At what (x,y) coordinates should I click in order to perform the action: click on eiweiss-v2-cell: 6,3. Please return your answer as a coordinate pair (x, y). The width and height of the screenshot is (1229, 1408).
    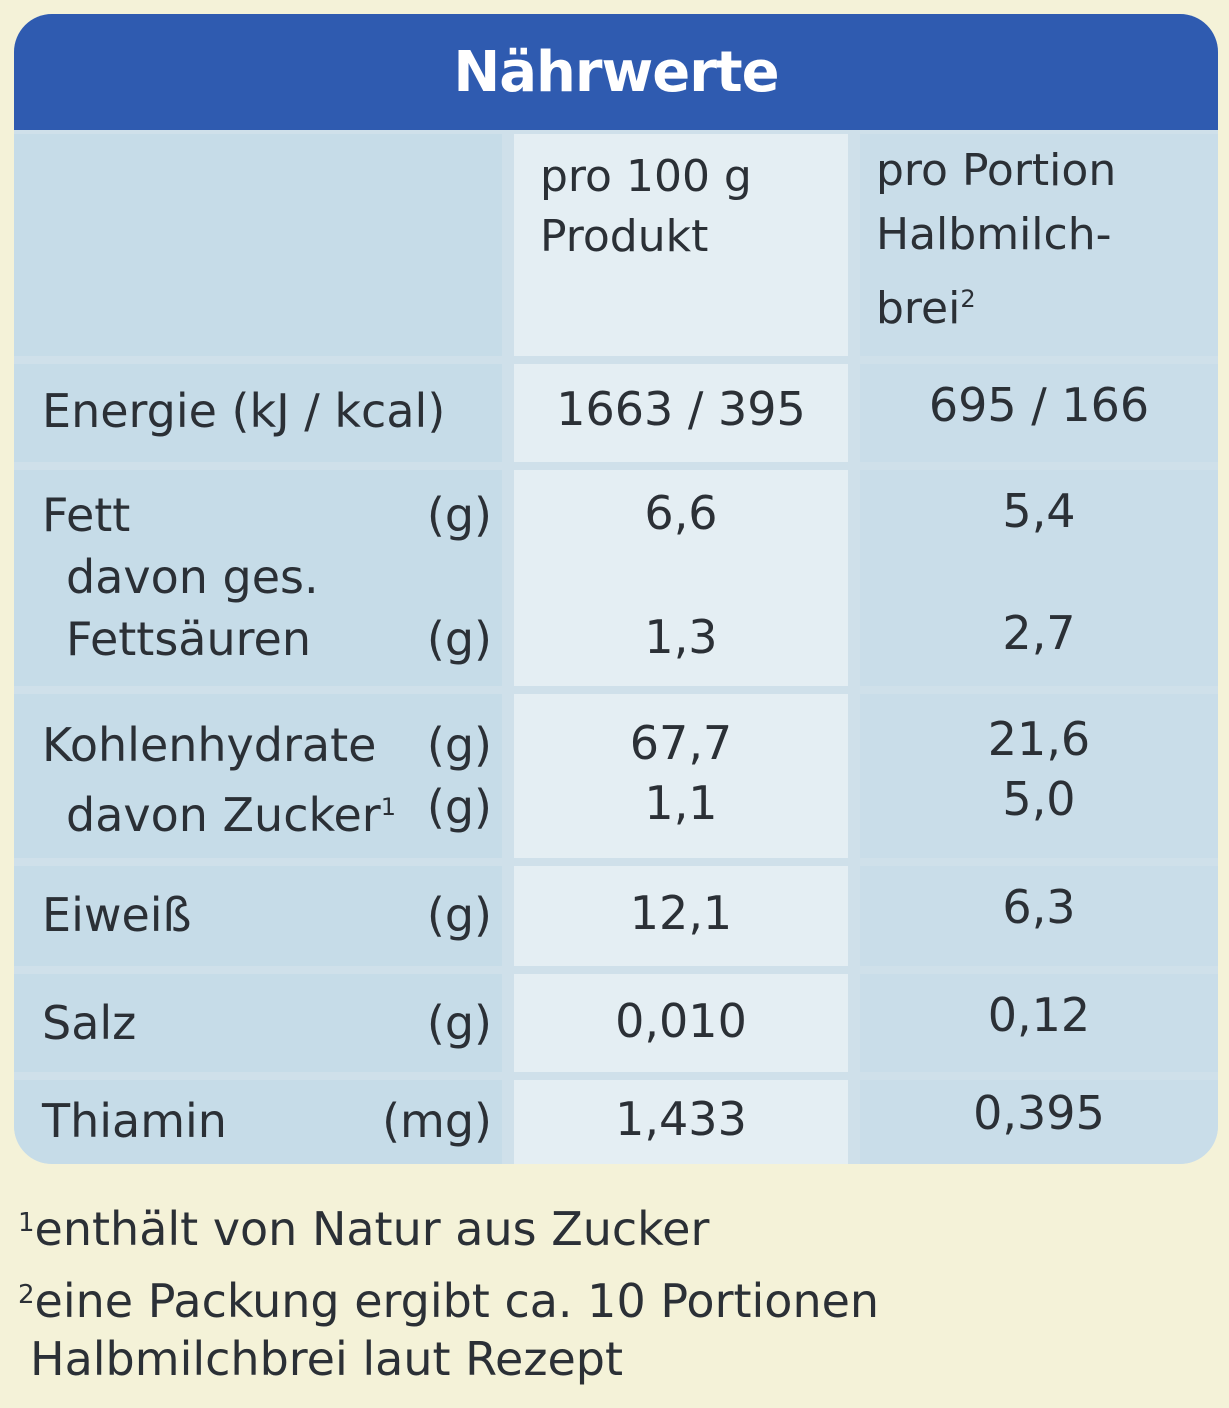
    Looking at the image, I should click on (1039, 916).